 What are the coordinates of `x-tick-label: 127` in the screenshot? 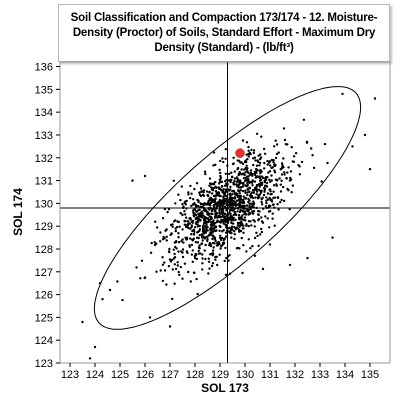 It's located at (170, 375).